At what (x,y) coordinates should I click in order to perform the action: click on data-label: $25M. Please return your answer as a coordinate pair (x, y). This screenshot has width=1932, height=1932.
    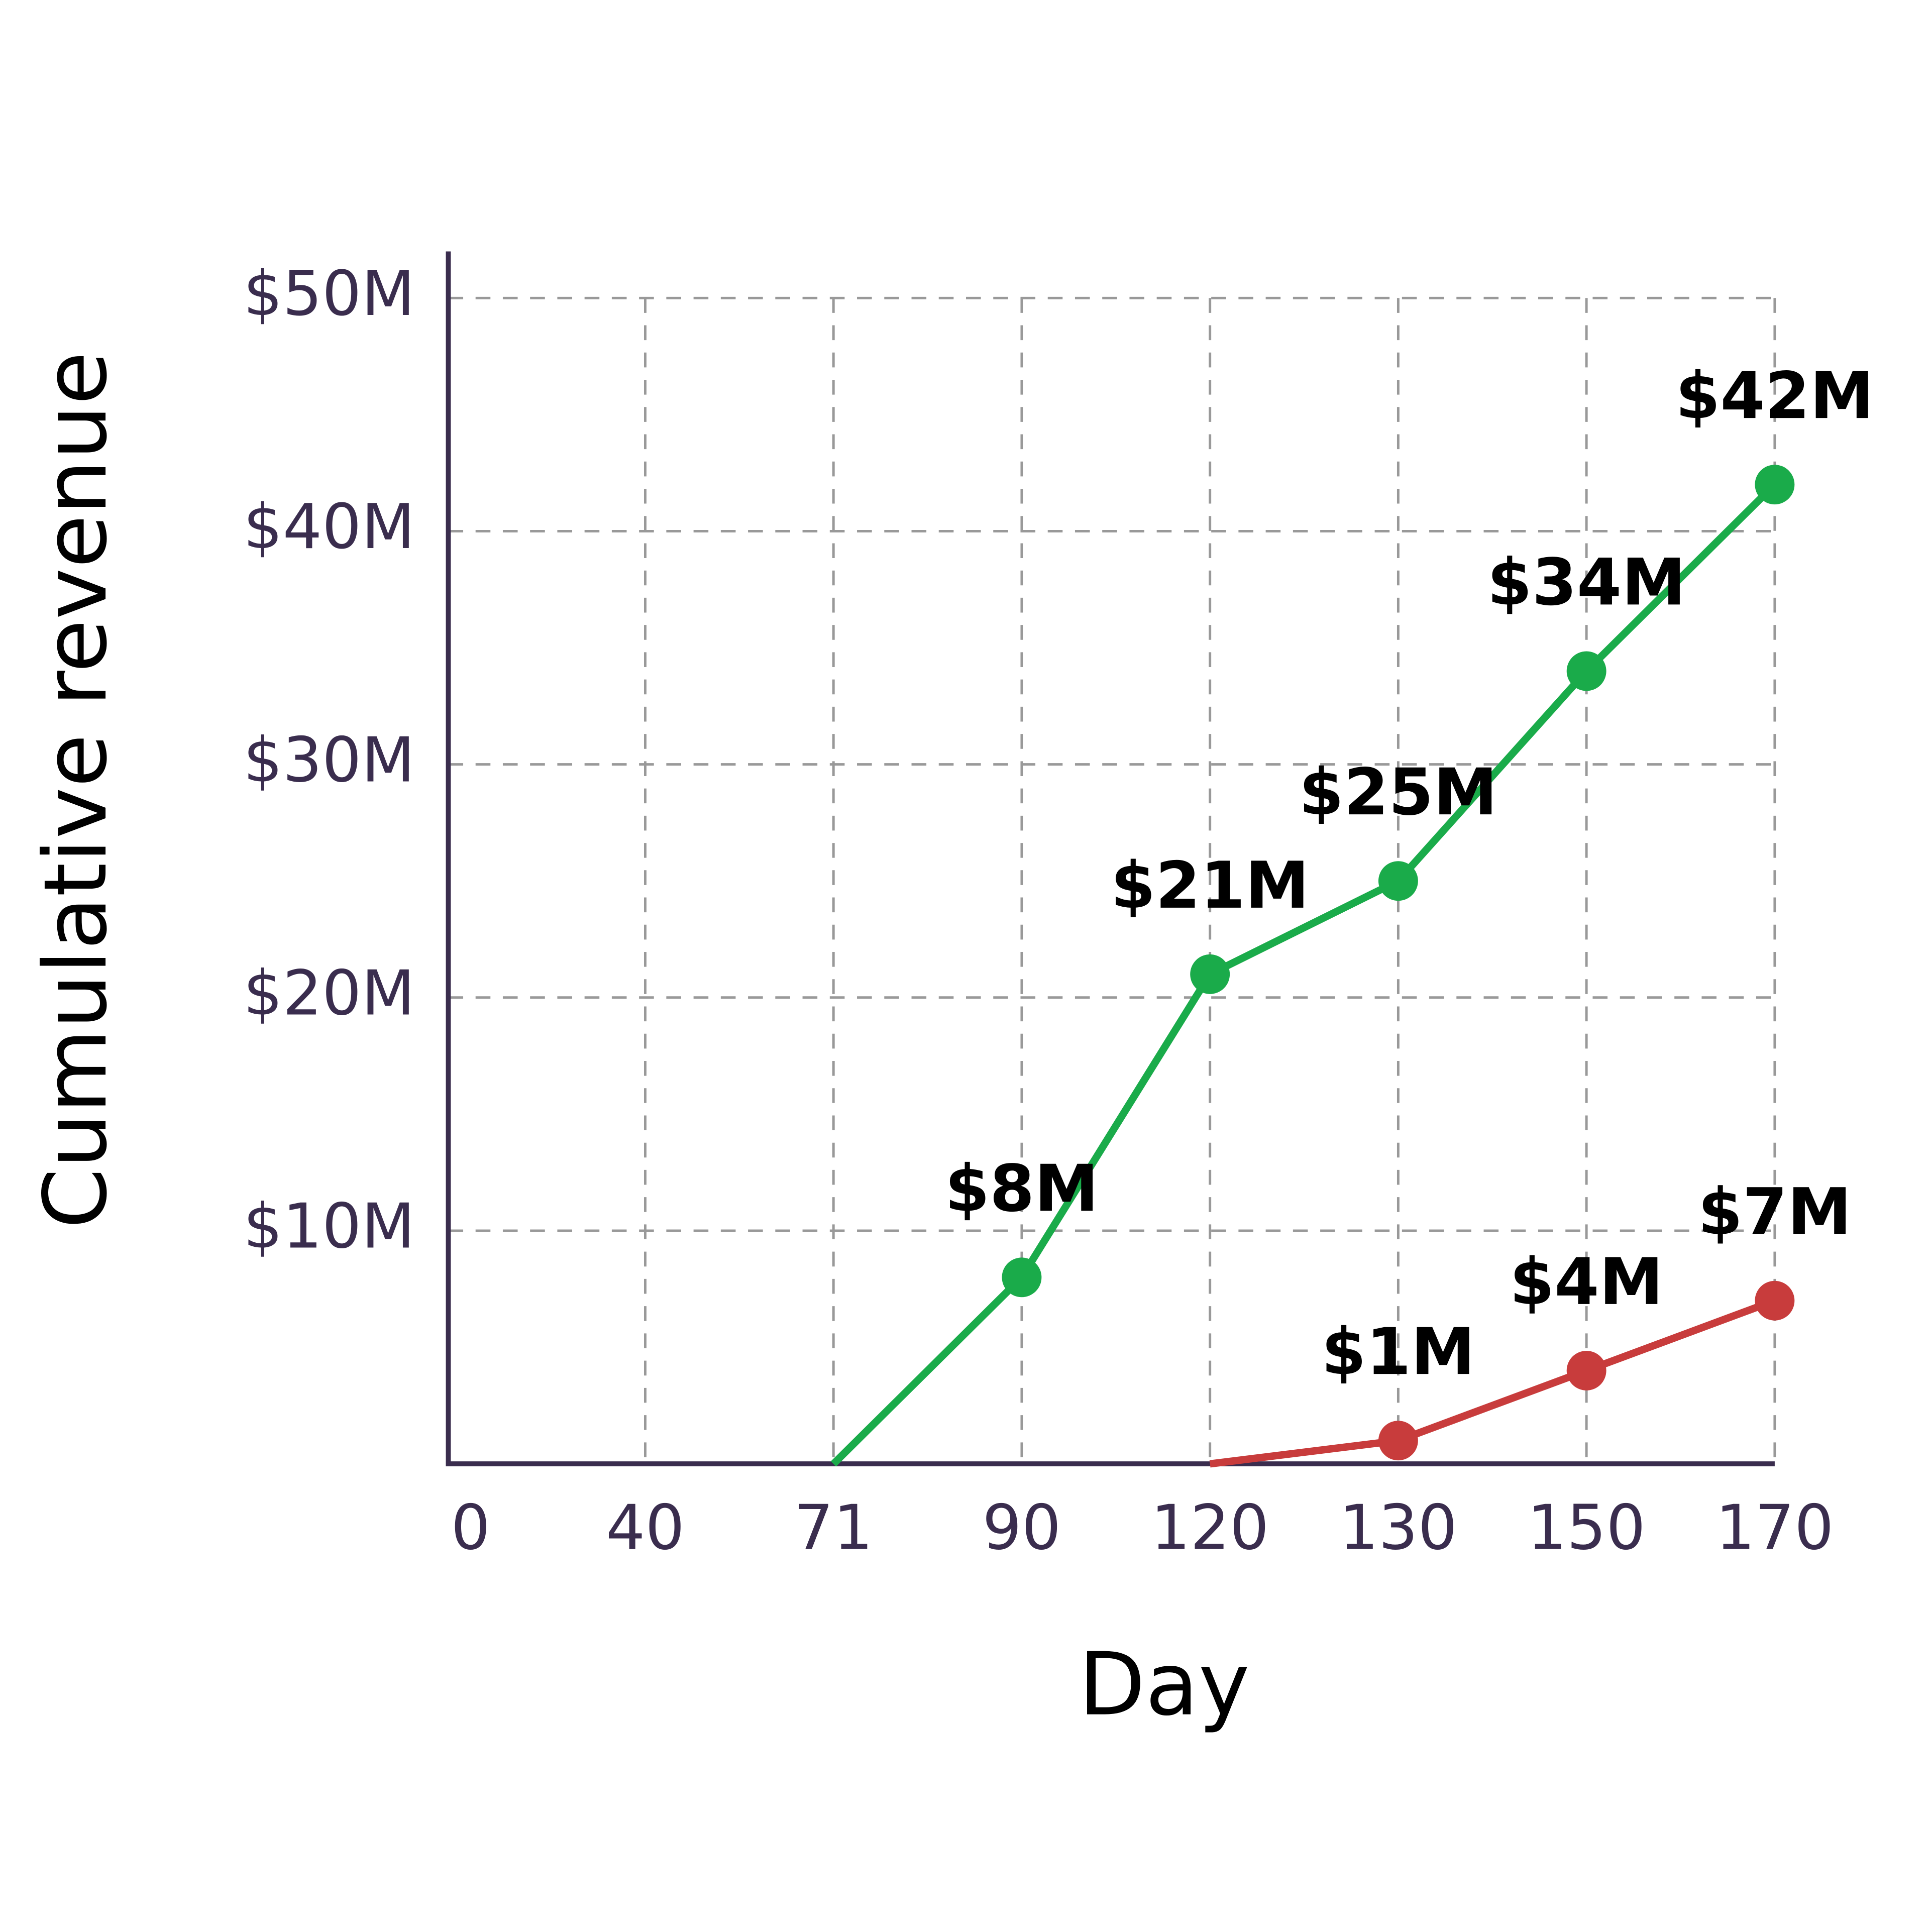
    Looking at the image, I should click on (1398, 792).